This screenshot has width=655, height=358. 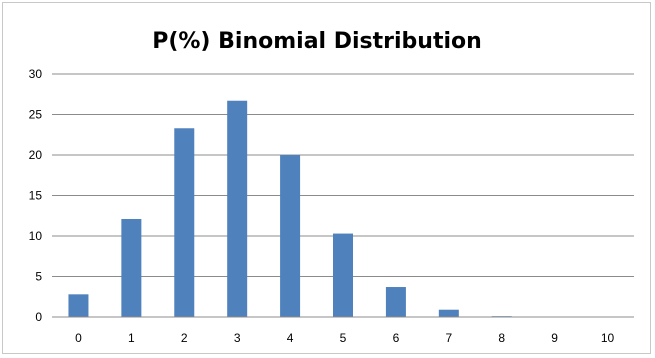 What do you see at coordinates (501, 338) in the screenshot?
I see `x-tick-label: 8` at bounding box center [501, 338].